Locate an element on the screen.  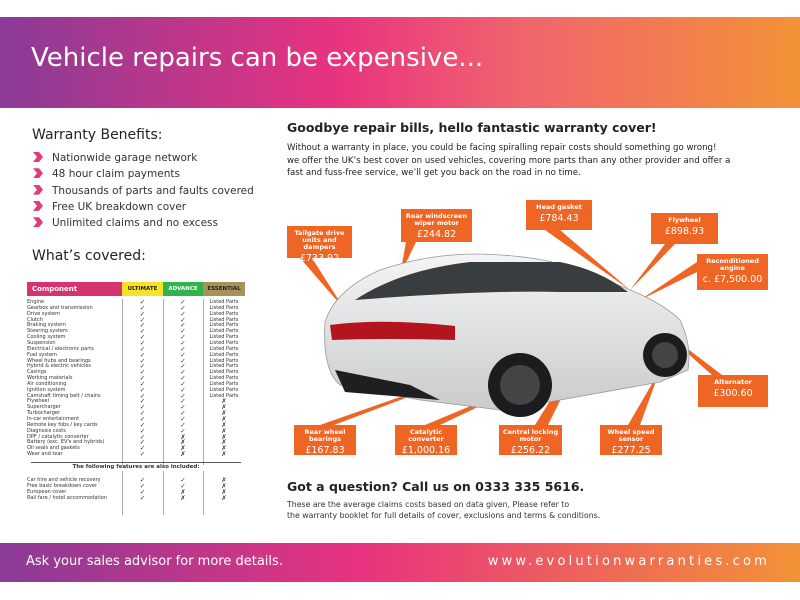
component-name: DPF / catalytic converter is located at coordinates (58, 436).